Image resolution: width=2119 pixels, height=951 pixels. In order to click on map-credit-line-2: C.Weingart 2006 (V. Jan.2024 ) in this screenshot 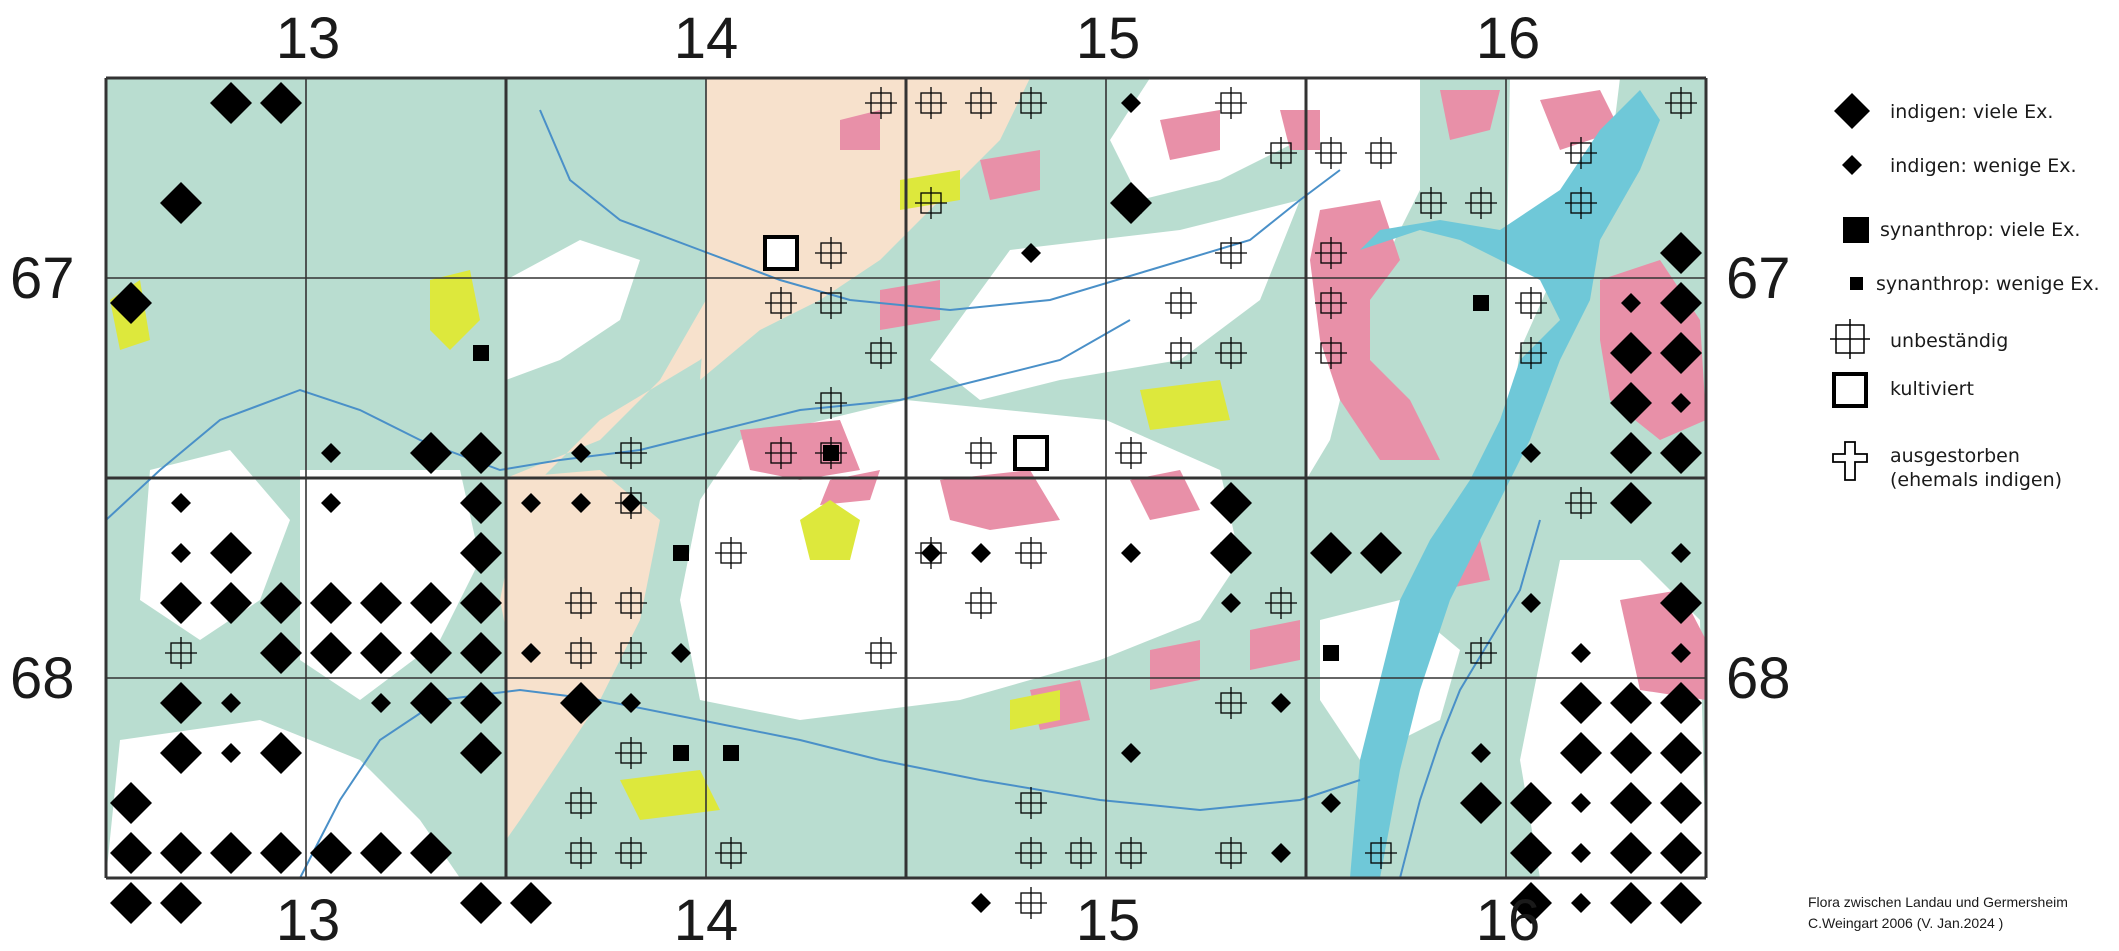, I will do `click(1905, 923)`.